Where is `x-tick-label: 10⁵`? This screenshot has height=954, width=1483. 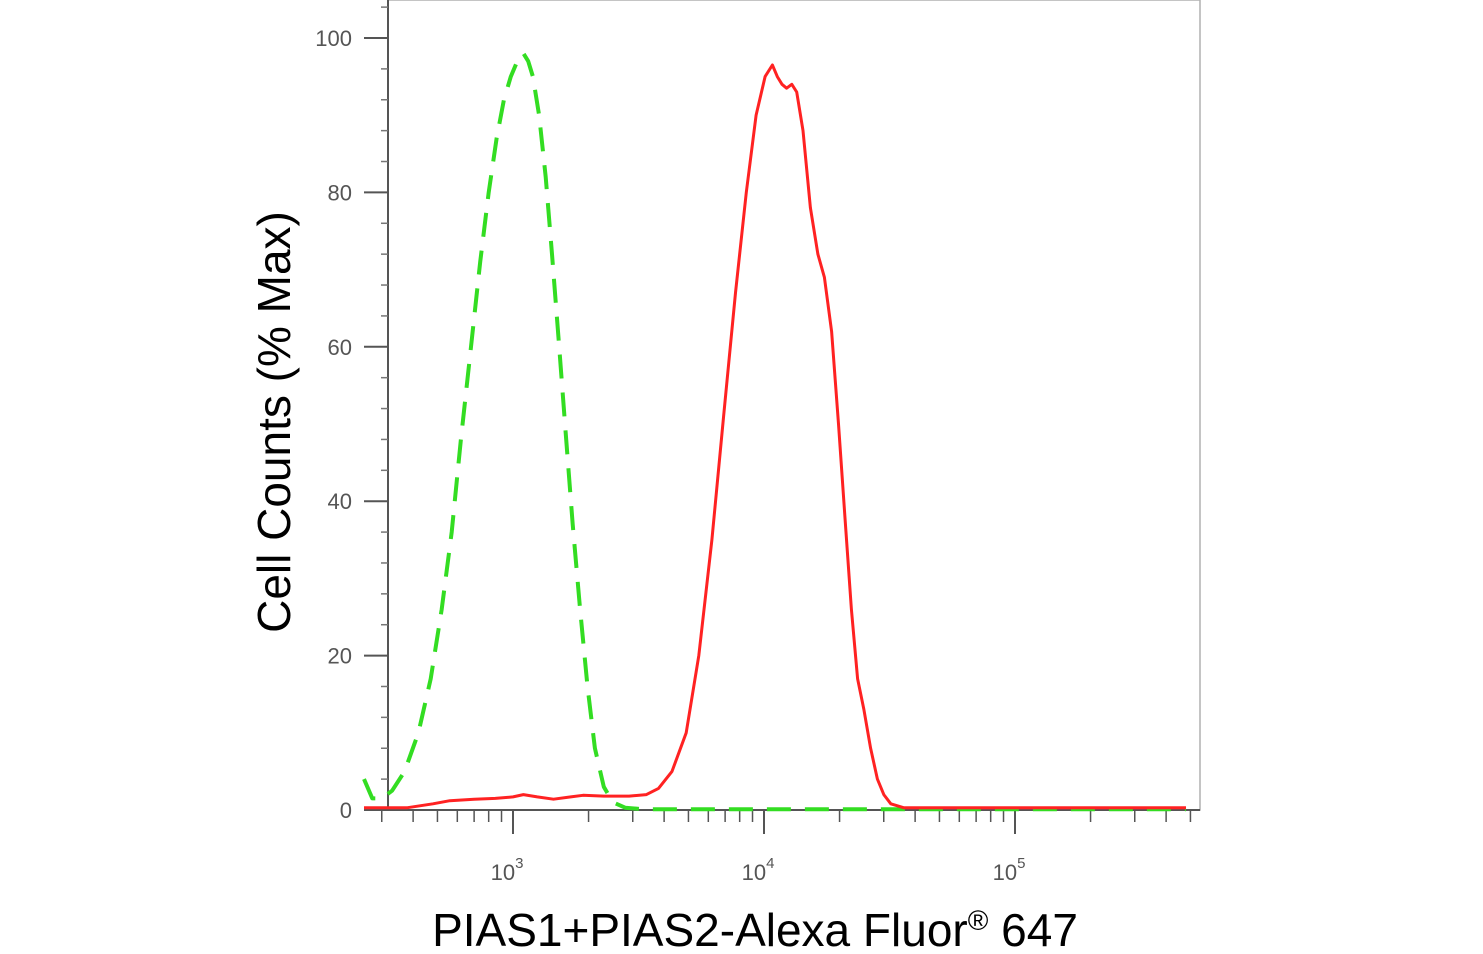
x-tick-label: 10⁵ is located at coordinates (1009, 870).